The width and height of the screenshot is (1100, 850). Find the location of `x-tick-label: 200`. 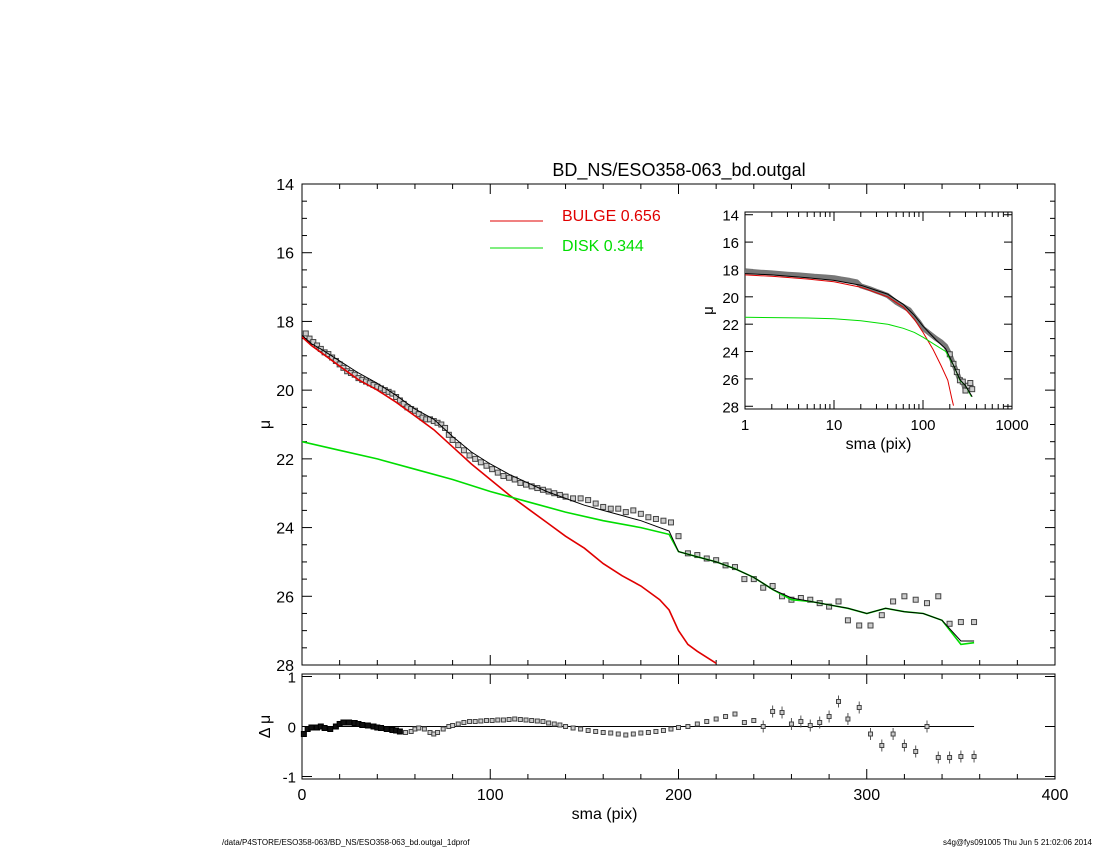

x-tick-label: 200 is located at coordinates (678, 795).